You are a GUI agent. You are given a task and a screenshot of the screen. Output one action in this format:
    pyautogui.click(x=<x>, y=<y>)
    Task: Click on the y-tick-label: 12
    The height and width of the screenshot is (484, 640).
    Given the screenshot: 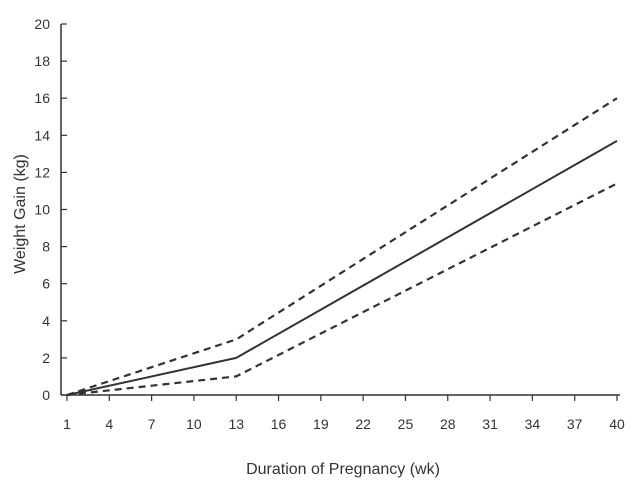 What is the action you would take?
    pyautogui.click(x=42, y=172)
    